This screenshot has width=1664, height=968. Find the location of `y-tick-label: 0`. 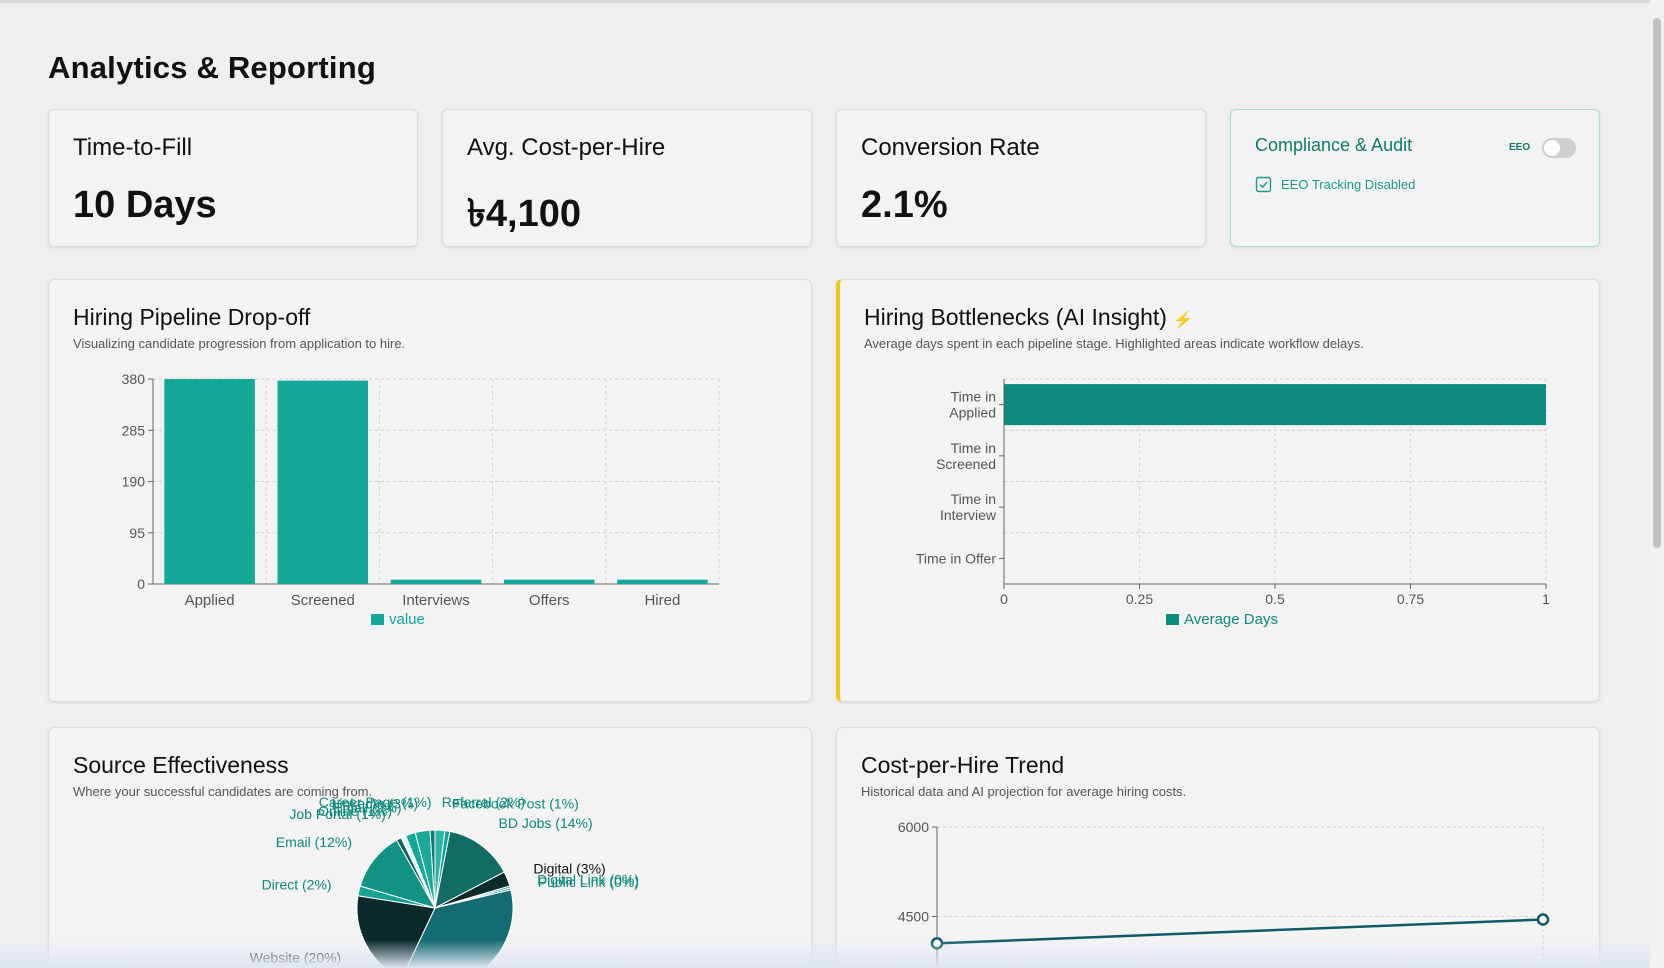

y-tick-label: 0 is located at coordinates (141, 584).